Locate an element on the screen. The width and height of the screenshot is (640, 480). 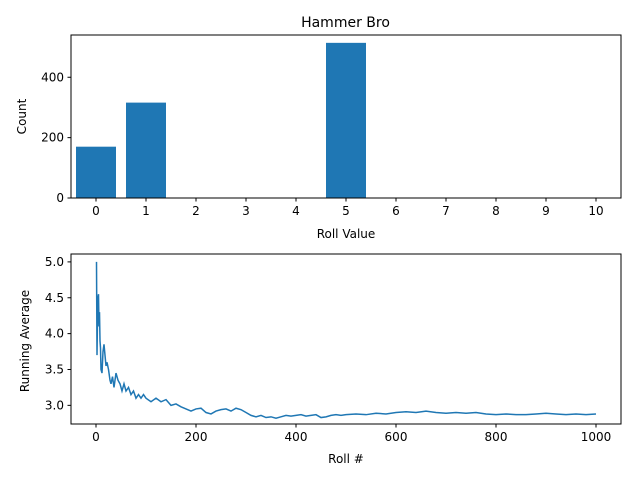
y-tick-label: 3.0 is located at coordinates (54, 405).